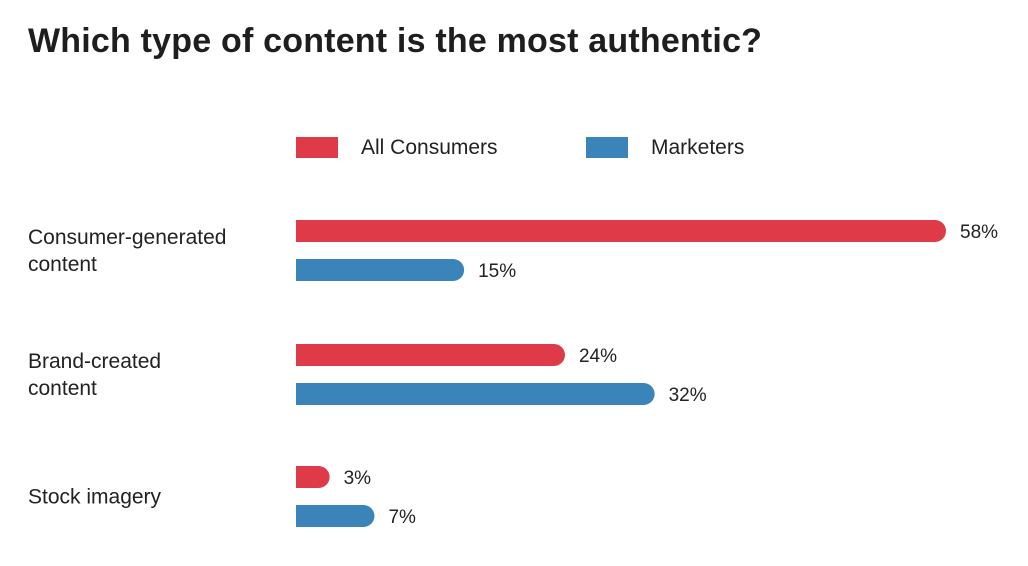  Describe the element at coordinates (430, 355) in the screenshot. I see `bar-brand-created-content-all-consumers` at that location.